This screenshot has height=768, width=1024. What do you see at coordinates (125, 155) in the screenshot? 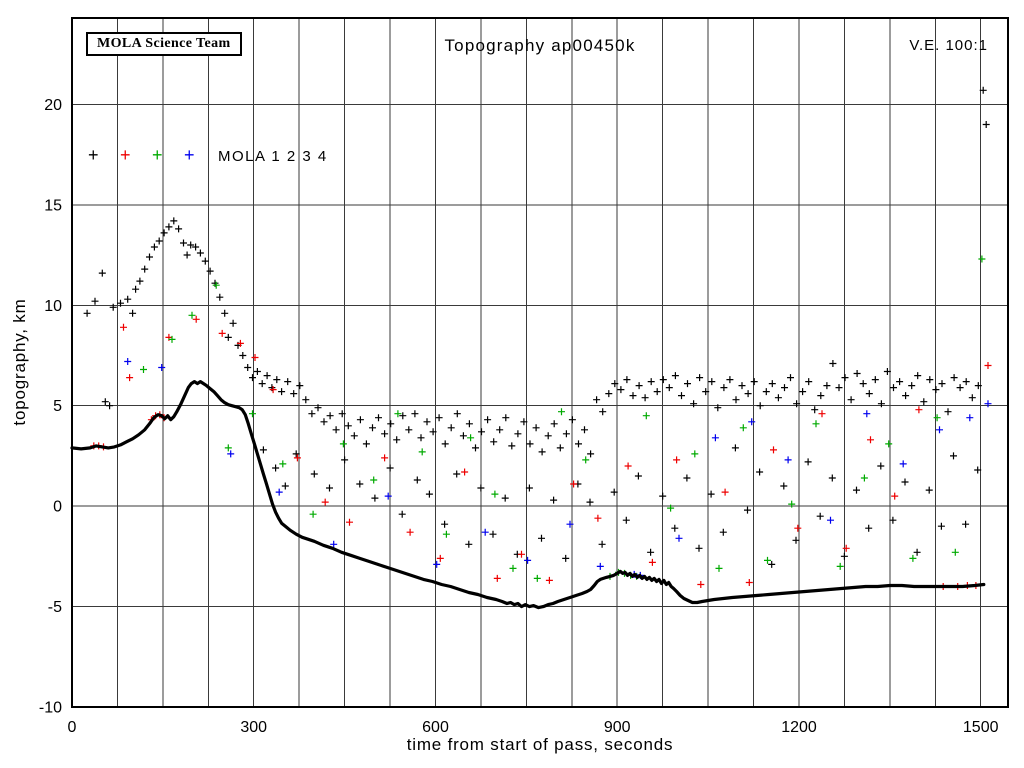
I see `legend-marker-mola-2: +` at bounding box center [125, 155].